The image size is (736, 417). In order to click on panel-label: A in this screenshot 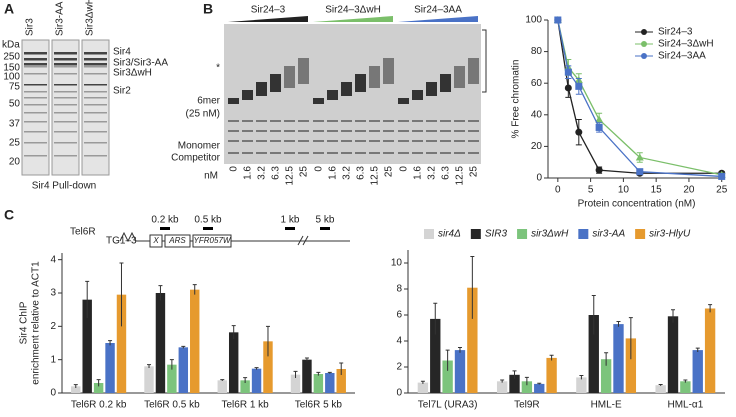, I will do `click(9, 9)`.